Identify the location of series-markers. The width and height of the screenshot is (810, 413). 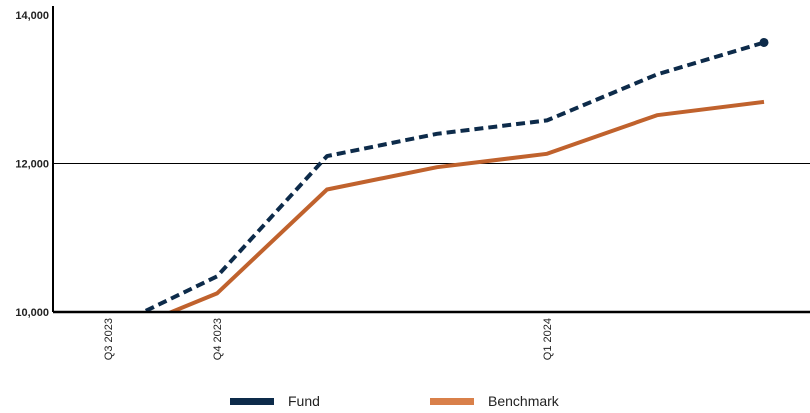
(764, 42).